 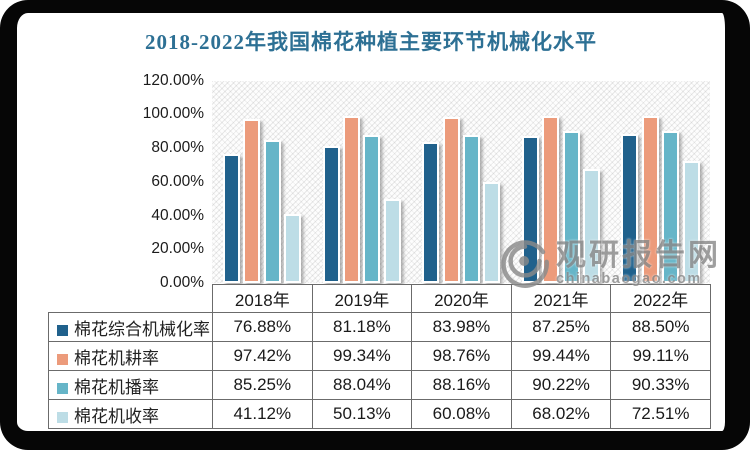 What do you see at coordinates (660, 385) in the screenshot?
I see `table-cell-value: 90.33%` at bounding box center [660, 385].